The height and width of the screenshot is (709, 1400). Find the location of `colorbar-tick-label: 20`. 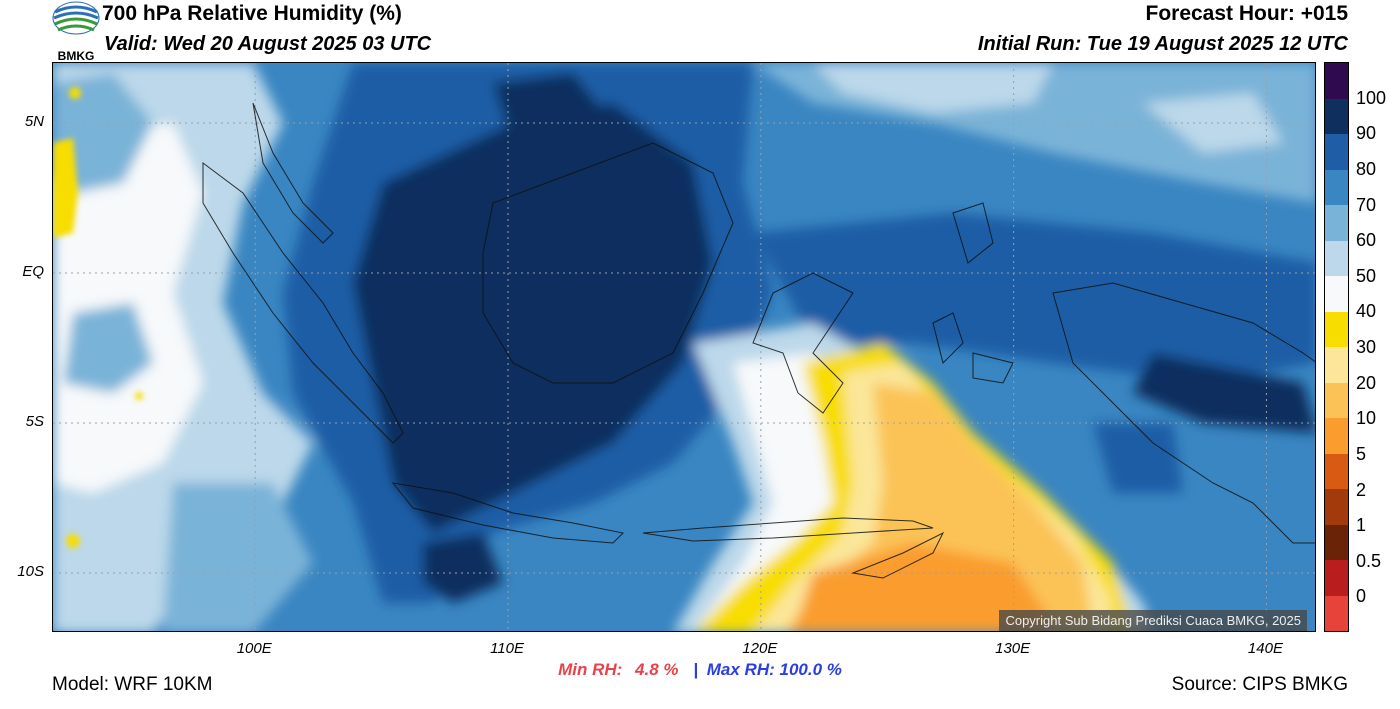

colorbar-tick-label: 20 is located at coordinates (1366, 382).